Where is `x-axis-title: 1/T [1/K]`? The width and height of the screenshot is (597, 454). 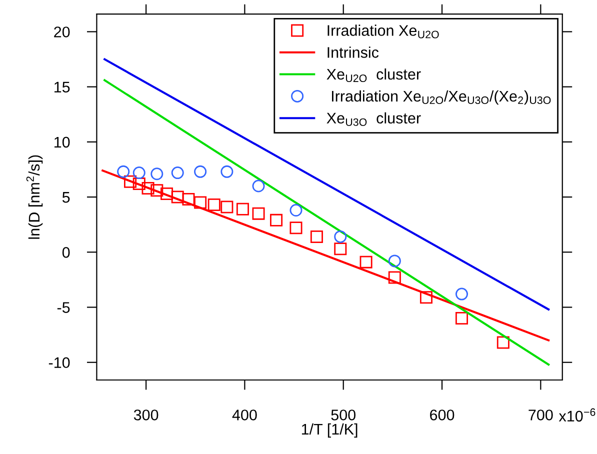
x-axis-title: 1/T [1/K] is located at coordinates (330, 430).